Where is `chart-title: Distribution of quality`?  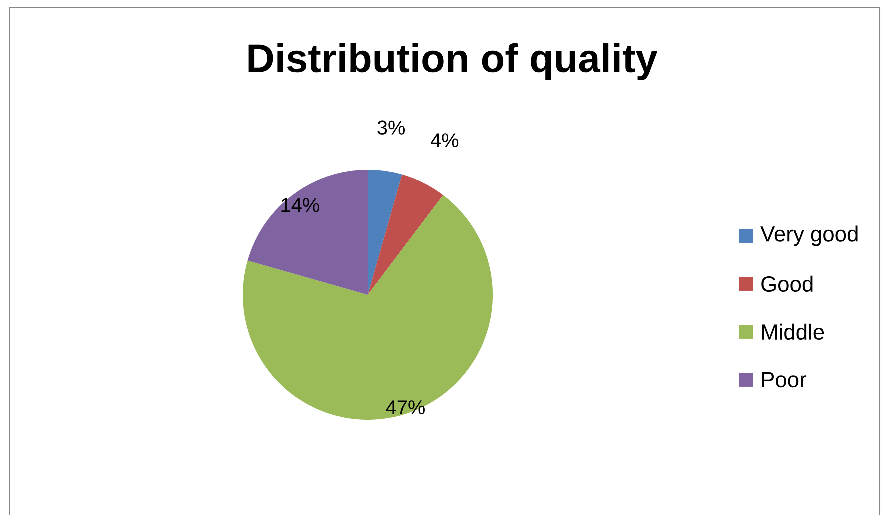
chart-title: Distribution of quality is located at coordinates (453, 62).